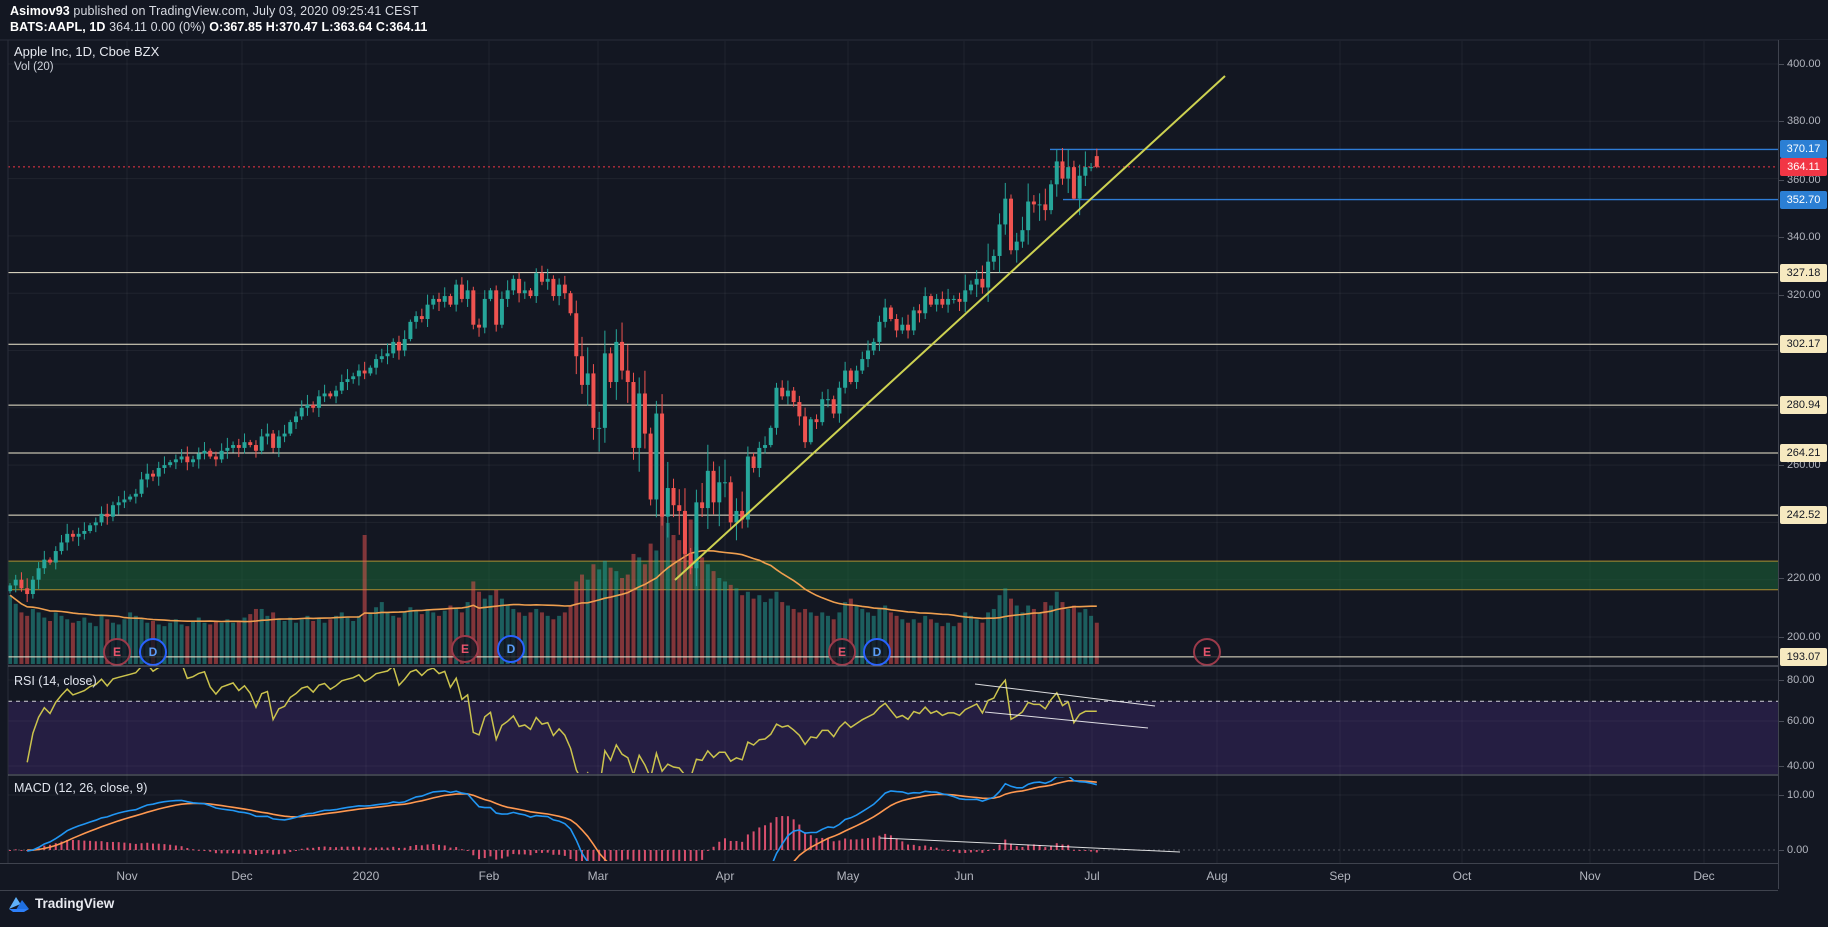  I want to click on rsi-tick: 40.00, so click(1797, 766).